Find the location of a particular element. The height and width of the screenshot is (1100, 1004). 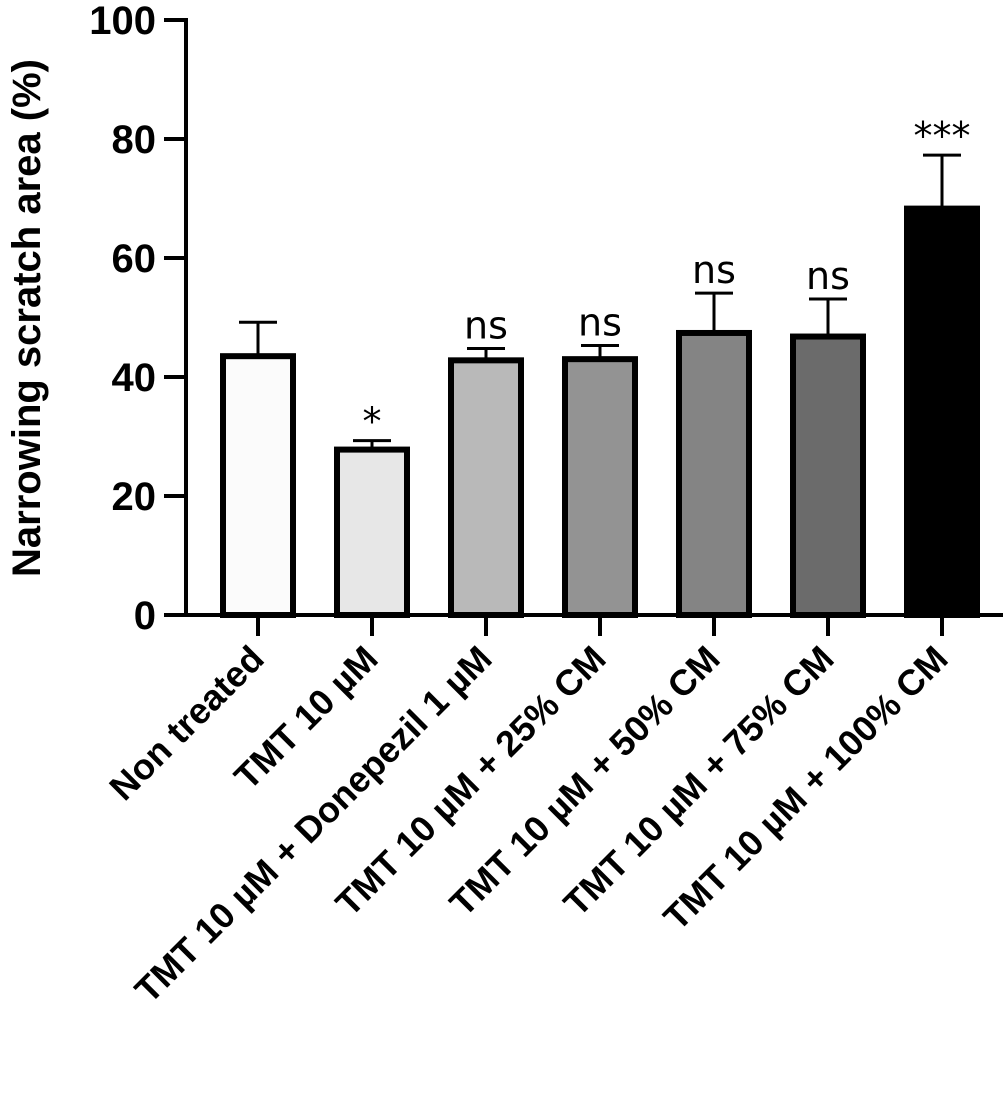

y-tick-label: 0 is located at coordinates (145, 616).